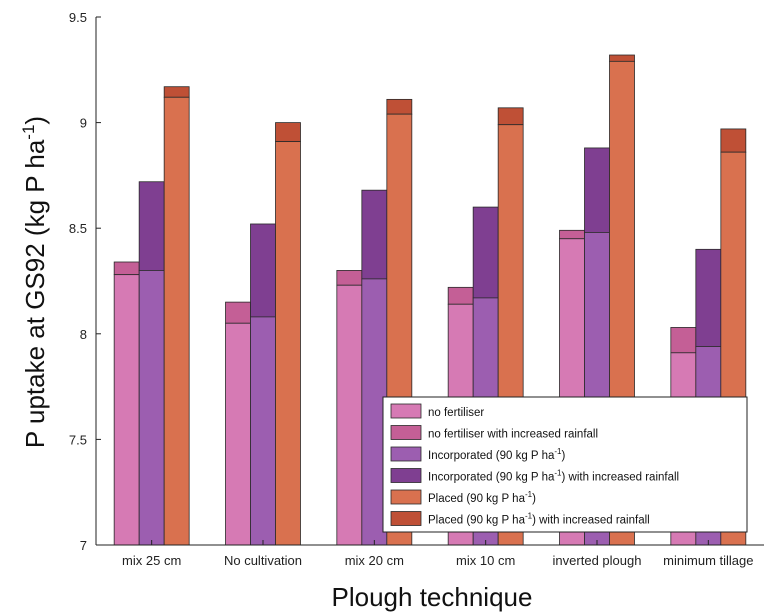  I want to click on y-axis-title: P uptake at GS92 (kg P ha-1), so click(34, 282).